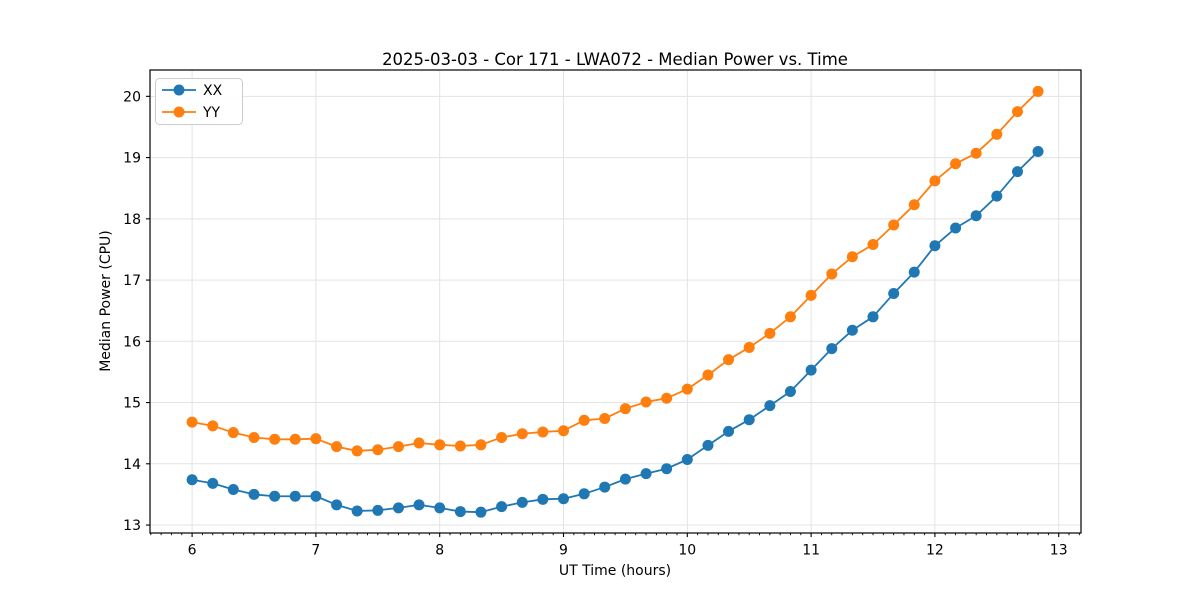 The image size is (1200, 600). I want to click on legend-label-xx: XX, so click(213, 91).